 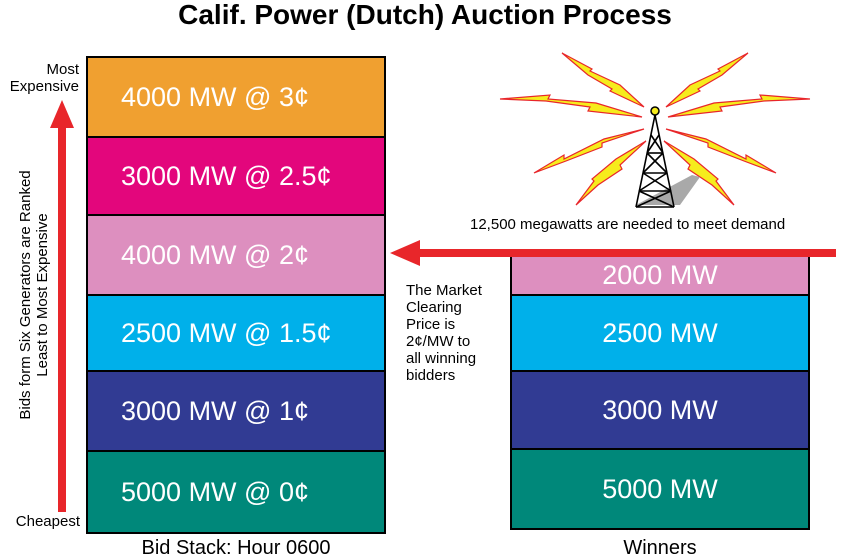 I want to click on winner-block-label: 5000 MW, so click(x=660, y=488).